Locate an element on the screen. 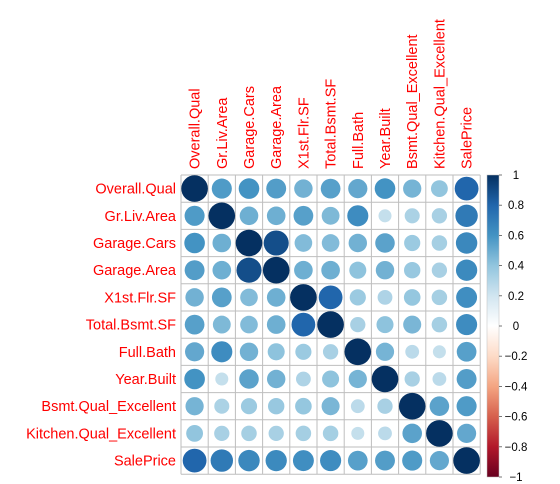  corr-circle-overall-qual-vs-full-bath: Overall.Qual / Full.Bath: 0.52 is located at coordinates (358, 189).